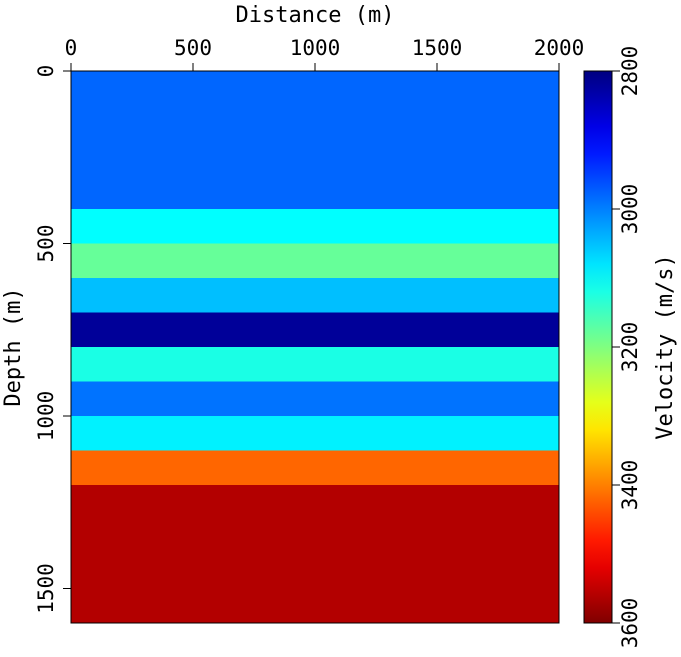  What do you see at coordinates (665, 346) in the screenshot?
I see `colorbar-title: Velocity (m/s)` at bounding box center [665, 346].